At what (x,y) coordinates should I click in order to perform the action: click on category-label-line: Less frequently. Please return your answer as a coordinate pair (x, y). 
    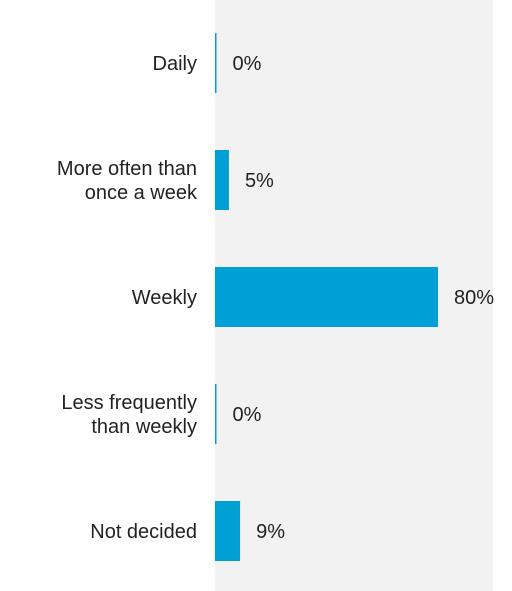
    Looking at the image, I should click on (129, 403).